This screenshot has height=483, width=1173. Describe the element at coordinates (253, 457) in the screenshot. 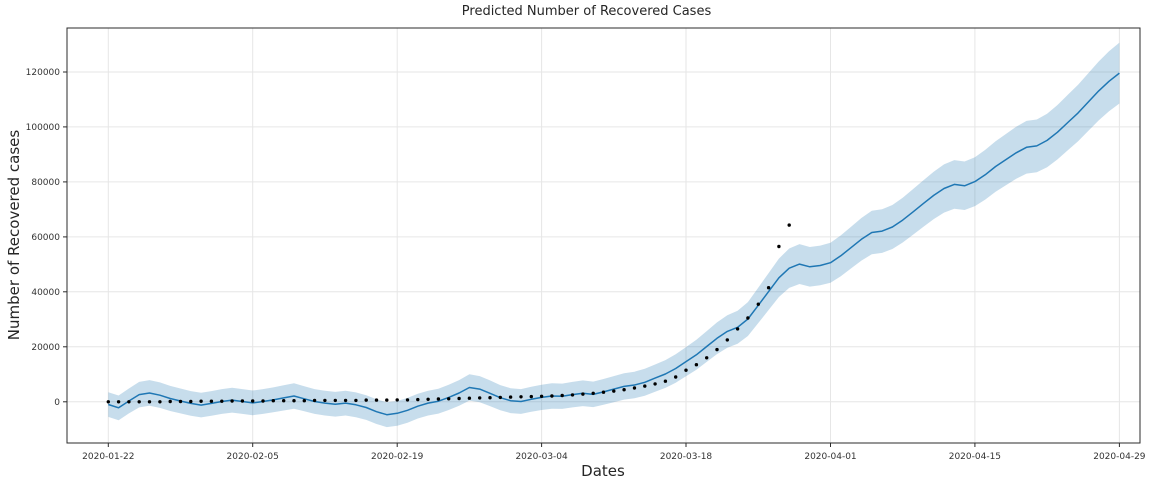

I see `x-tick-label: 2020-02-05` at that location.